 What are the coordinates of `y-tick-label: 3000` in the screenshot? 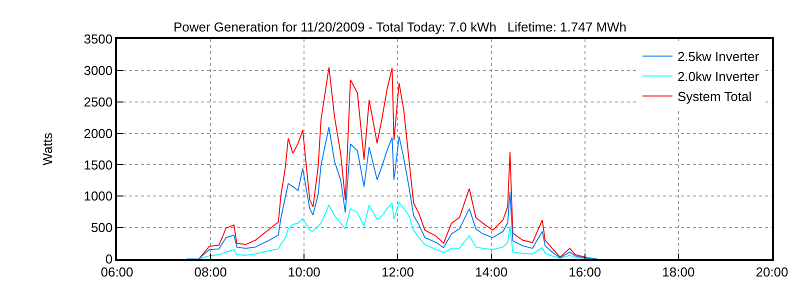 It's located at (98, 70).